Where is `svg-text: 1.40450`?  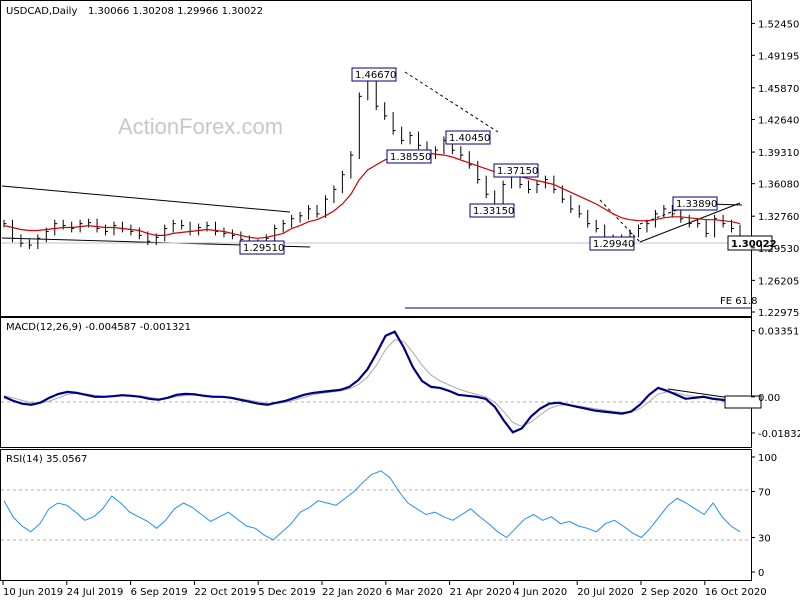 svg-text: 1.40450 is located at coordinates (469, 138).